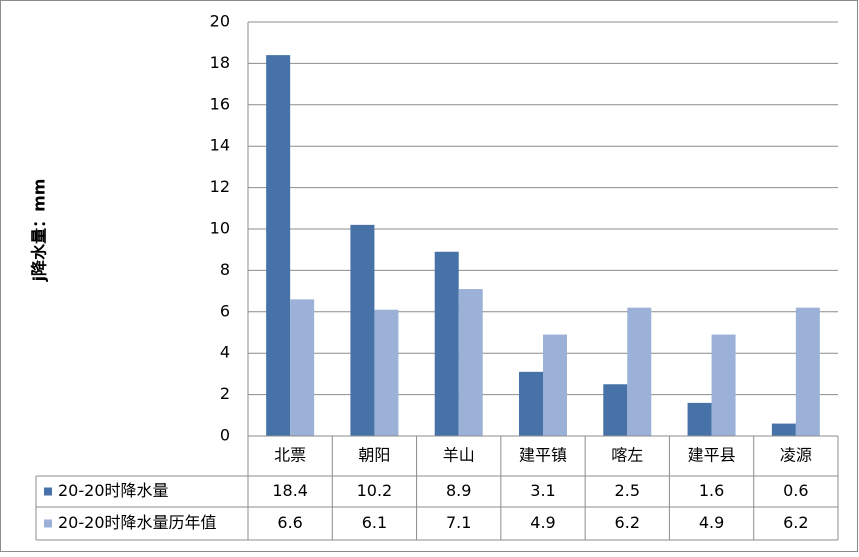 This screenshot has height=557, width=859. Describe the element at coordinates (137, 522) in the screenshot. I see `legend-label: 20-20时降水量历年值` at that location.